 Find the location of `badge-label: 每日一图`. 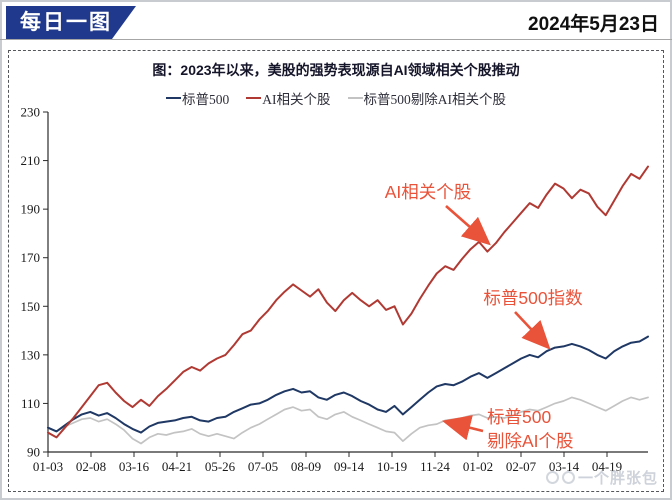

badge-label: 每日一图 is located at coordinates (66, 22).